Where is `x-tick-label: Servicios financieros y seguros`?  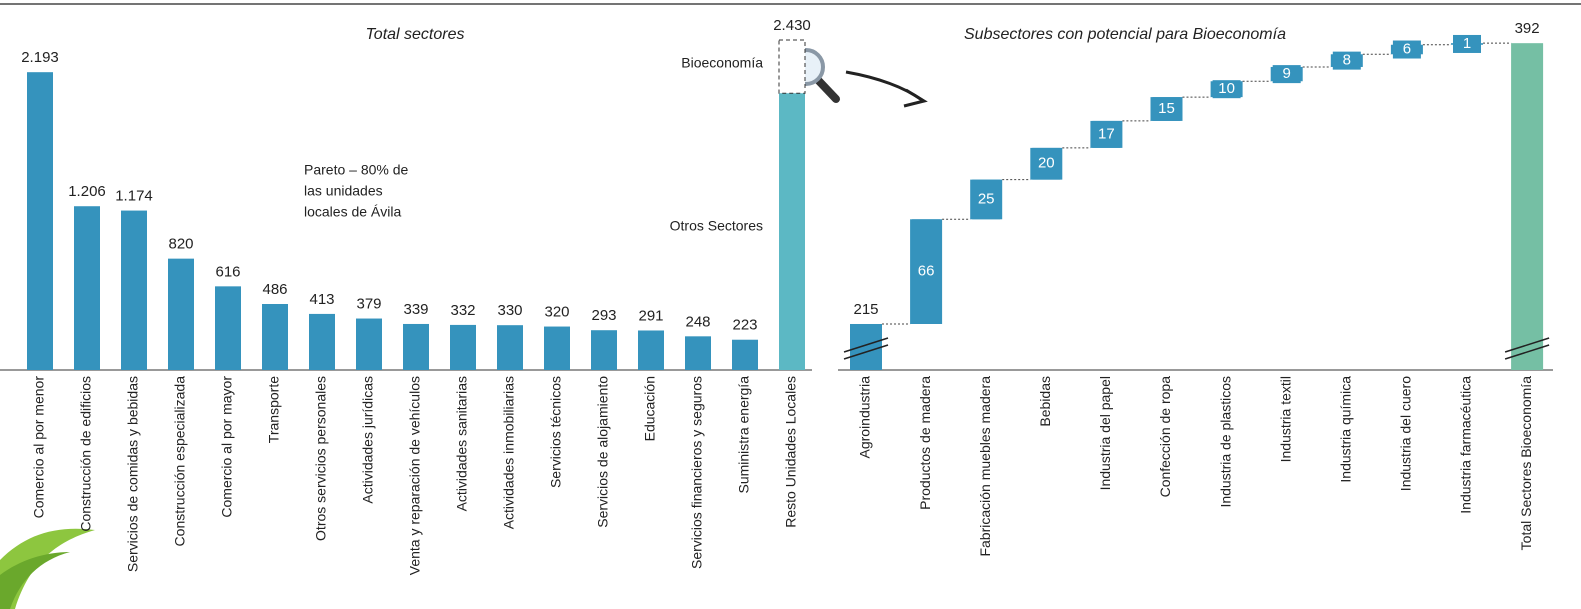 x-tick-label: Servicios financieros y seguros is located at coordinates (697, 472).